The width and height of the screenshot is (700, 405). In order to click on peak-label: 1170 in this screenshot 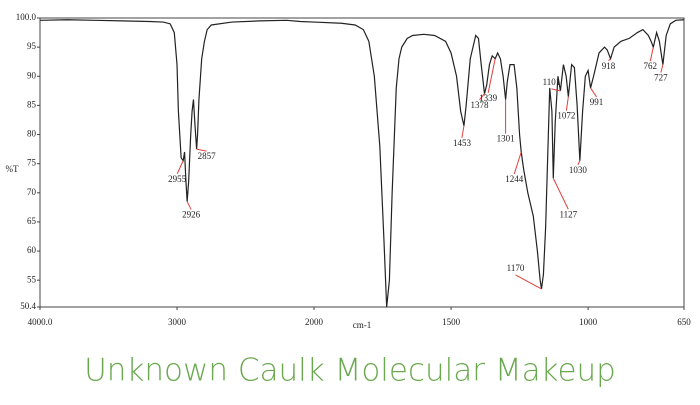, I will do `click(516, 268)`.